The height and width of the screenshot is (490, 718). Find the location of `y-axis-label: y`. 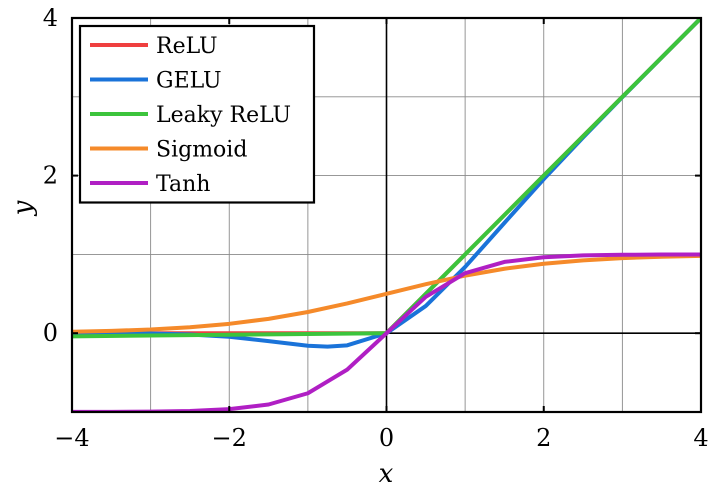

y-axis-label: y is located at coordinates (23, 208).